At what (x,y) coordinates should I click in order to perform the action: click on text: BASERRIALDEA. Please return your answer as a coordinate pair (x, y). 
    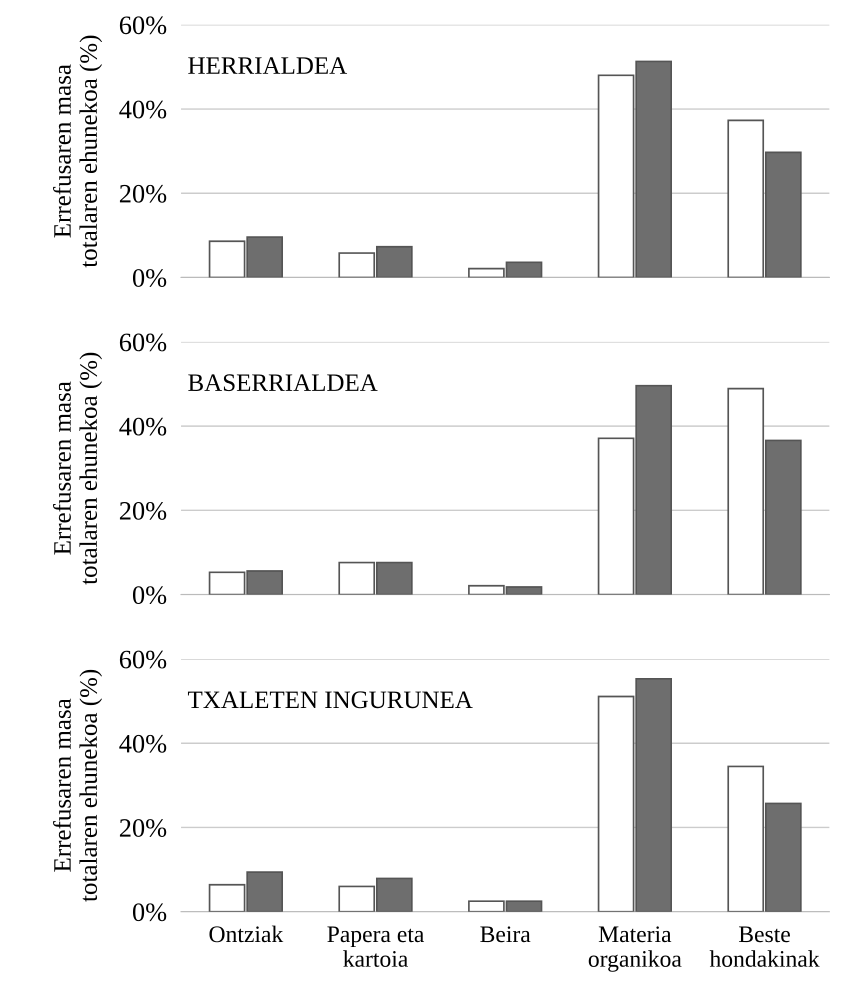
    Looking at the image, I should click on (283, 383).